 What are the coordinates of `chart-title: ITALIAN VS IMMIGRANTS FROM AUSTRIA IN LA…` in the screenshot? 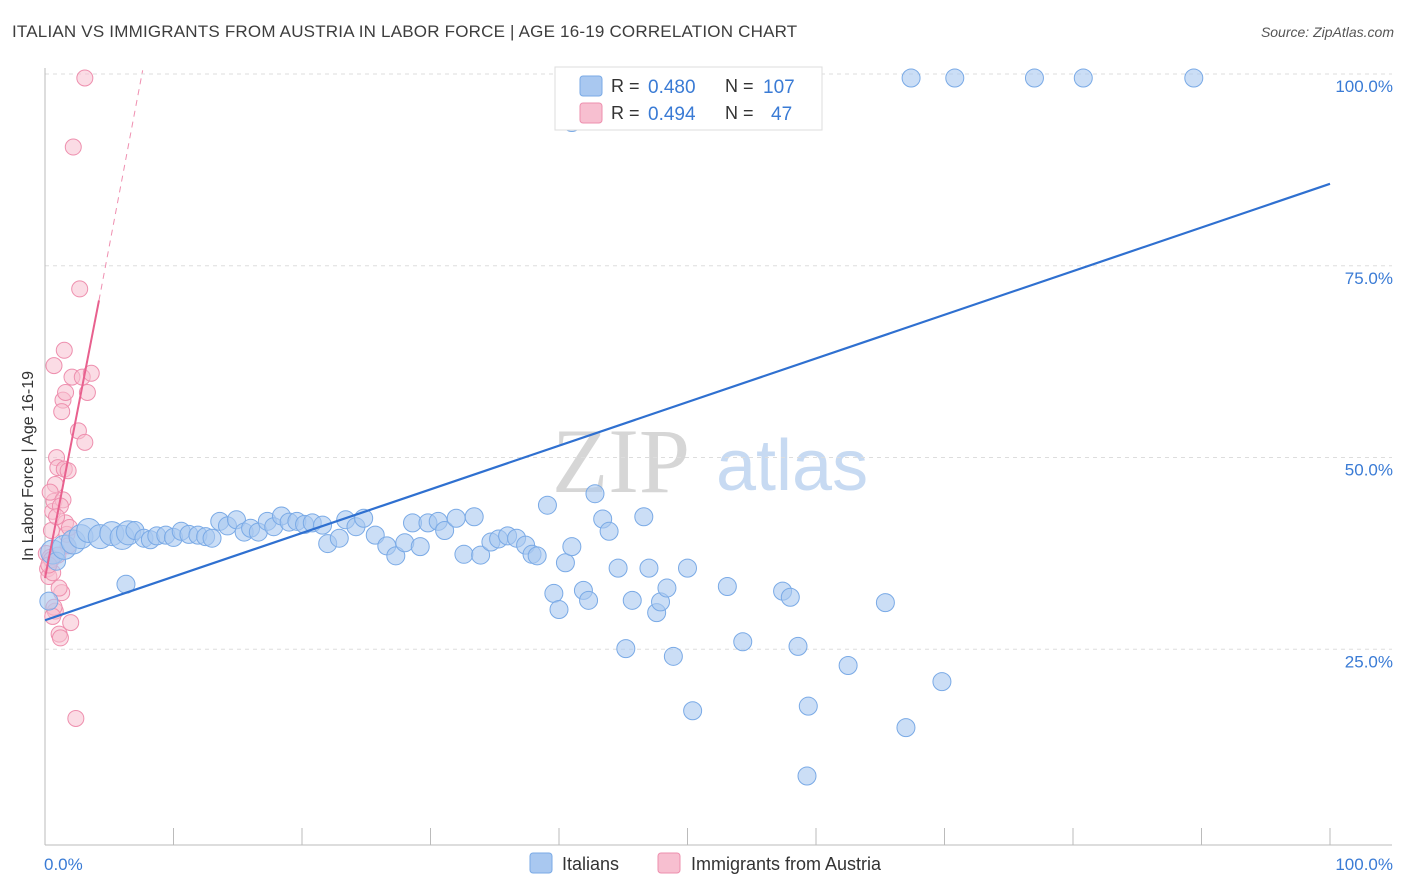 It's located at (405, 31).